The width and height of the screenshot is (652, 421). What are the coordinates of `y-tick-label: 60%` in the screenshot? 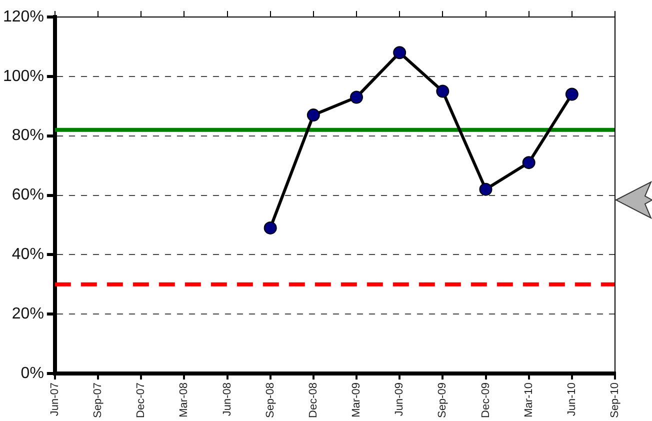 It's located at (28, 195).